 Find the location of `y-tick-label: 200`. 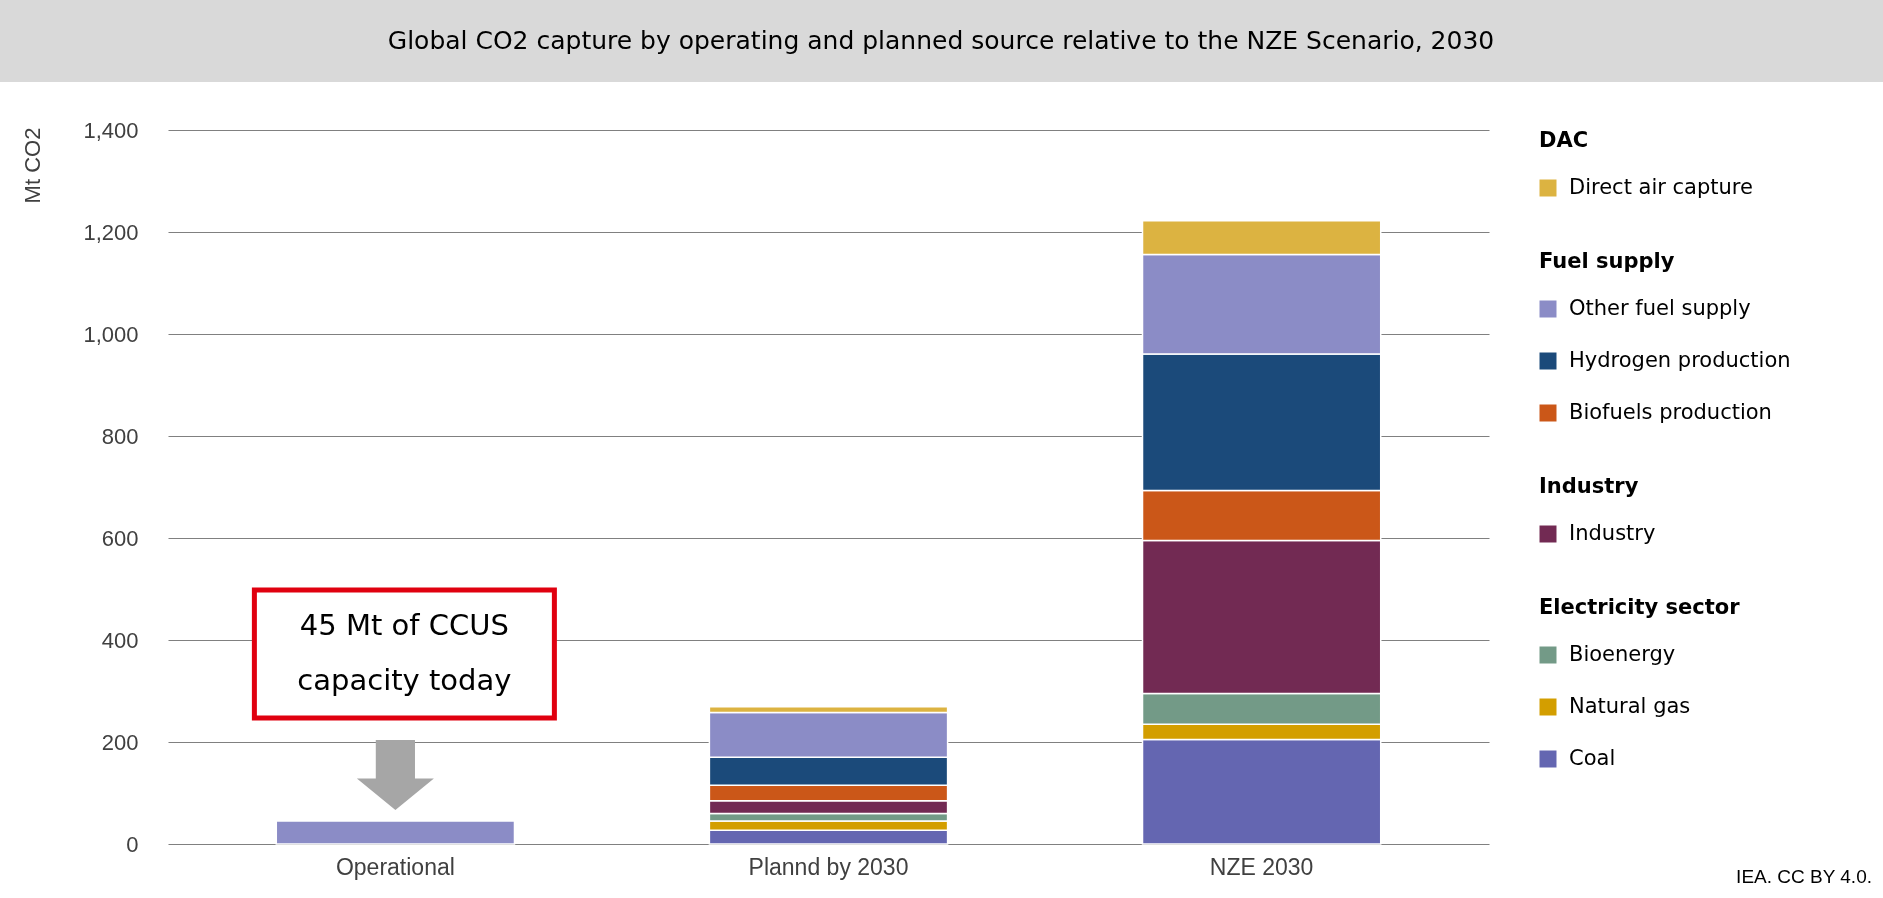

y-tick-label: 200 is located at coordinates (120, 742).